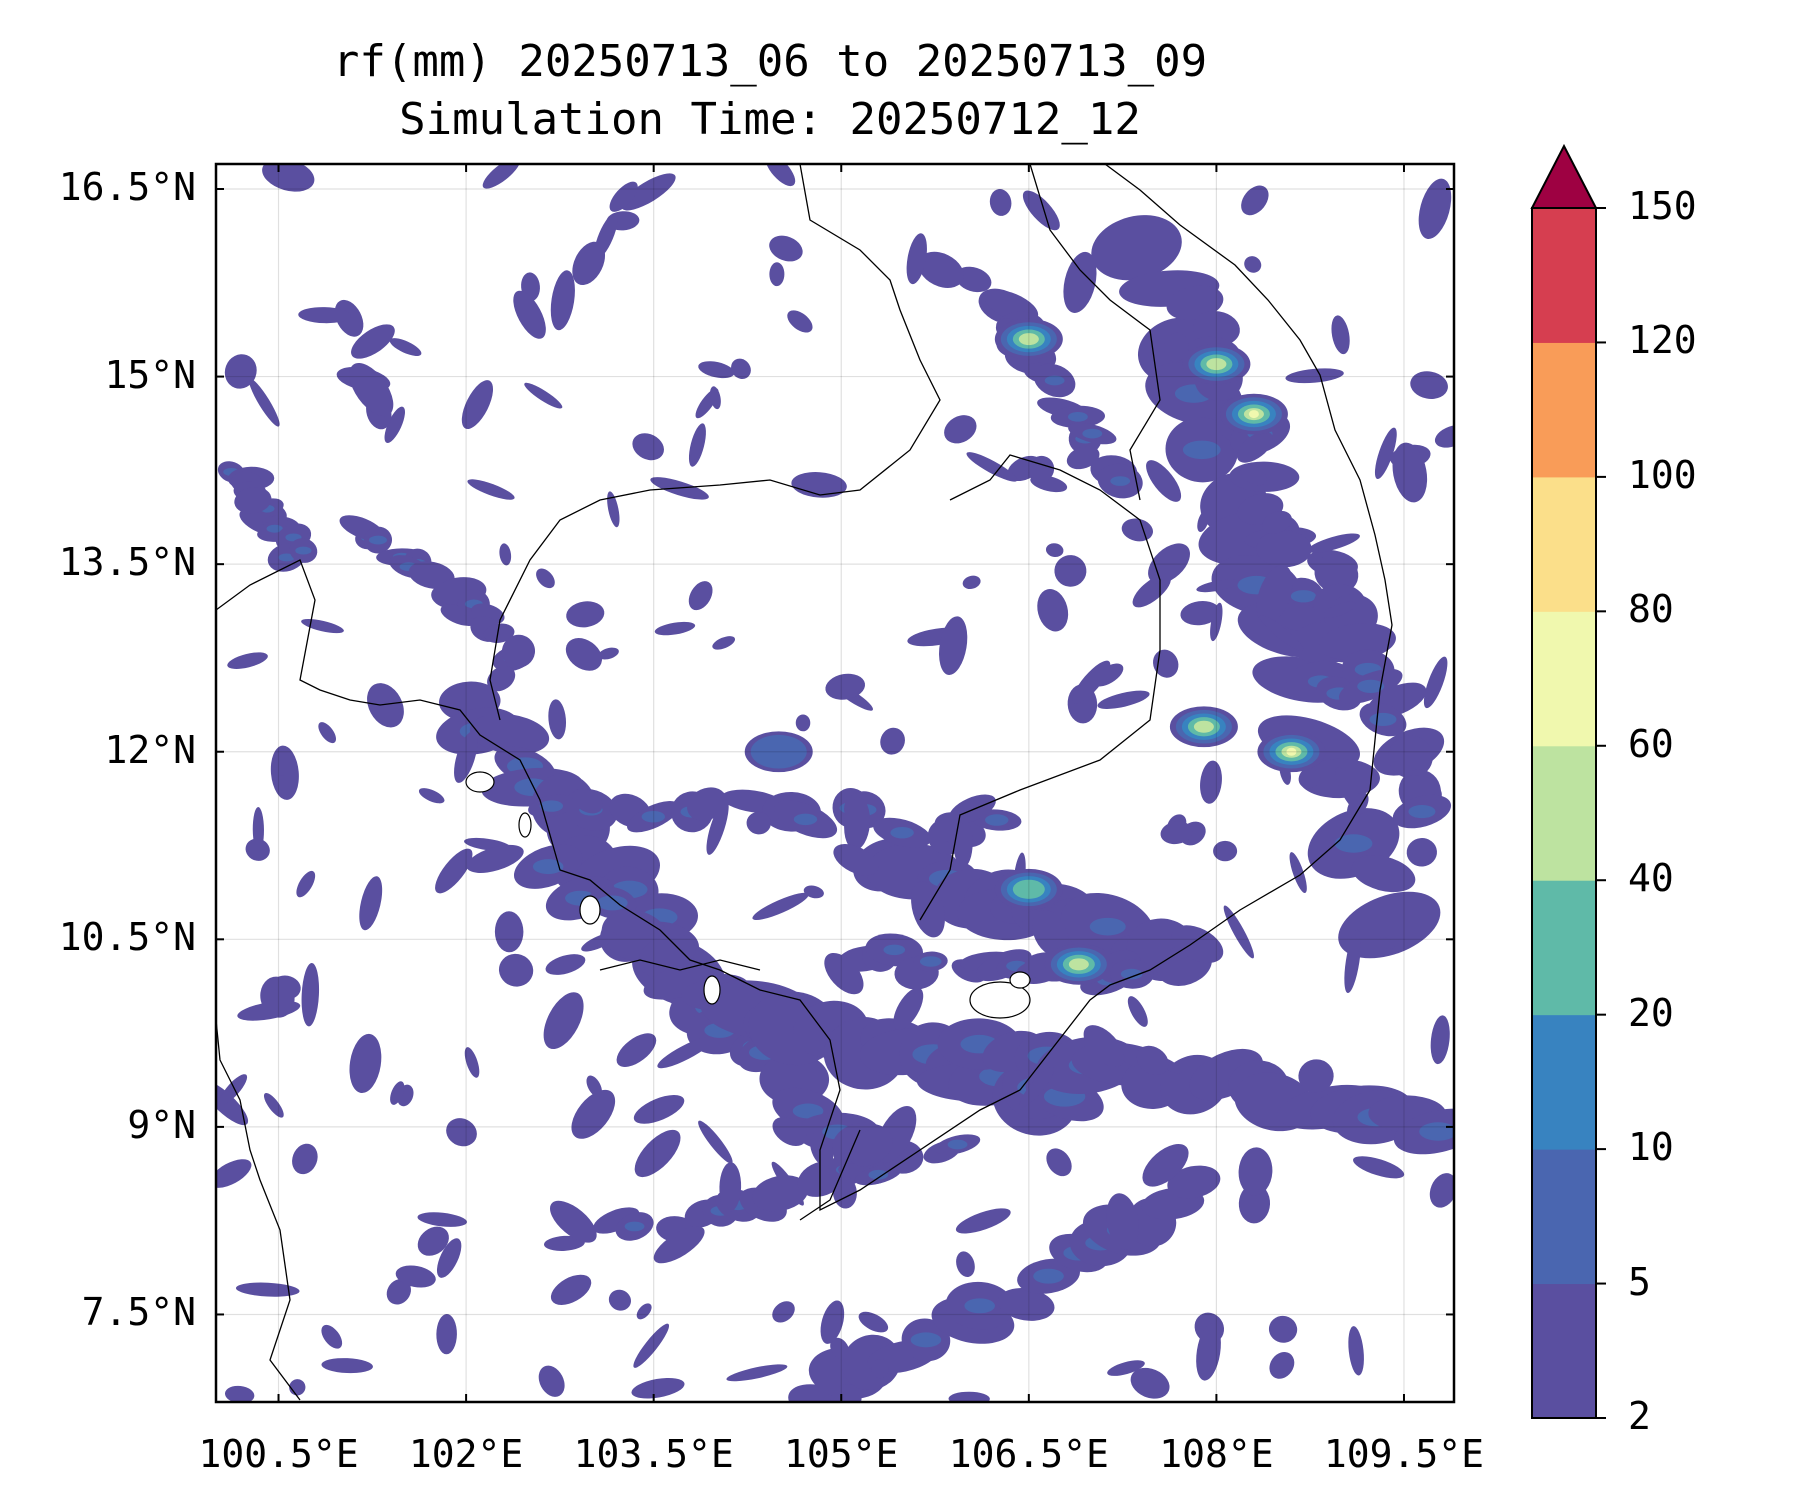  Describe the element at coordinates (1639, 1416) in the screenshot. I see `colorbar-tick-label: 2` at that location.